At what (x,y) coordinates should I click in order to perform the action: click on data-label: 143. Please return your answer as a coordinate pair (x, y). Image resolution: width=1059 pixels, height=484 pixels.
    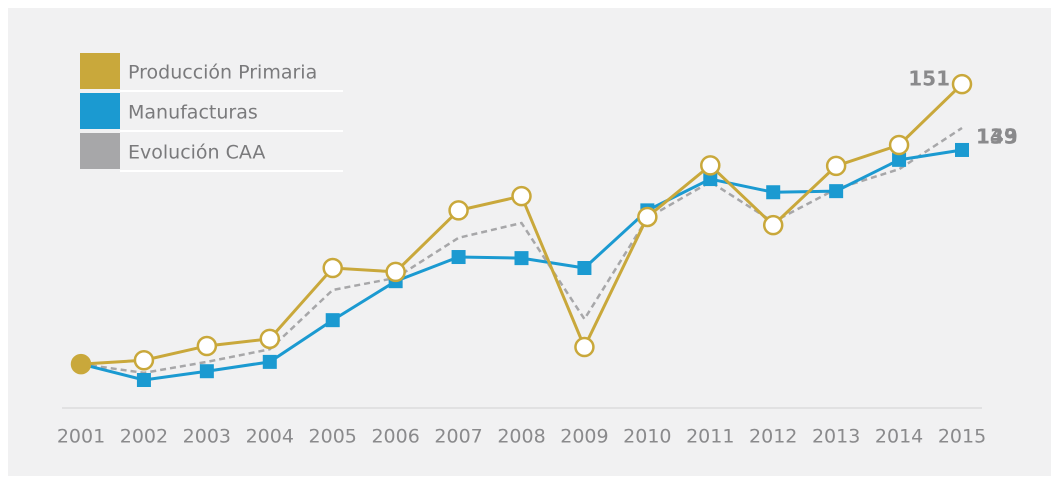
    Looking at the image, I should click on (997, 137).